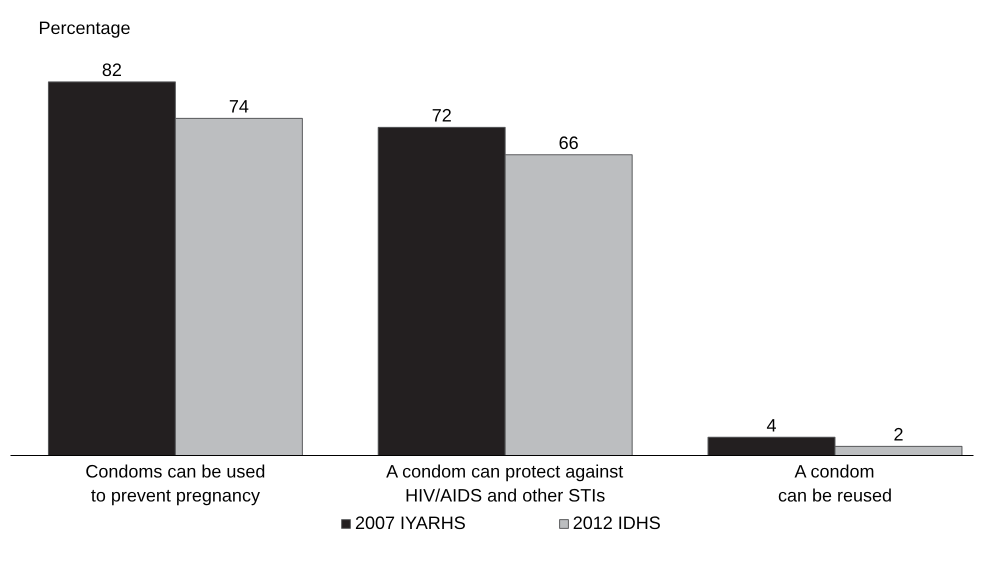  I want to click on data-label: 66, so click(568, 142).